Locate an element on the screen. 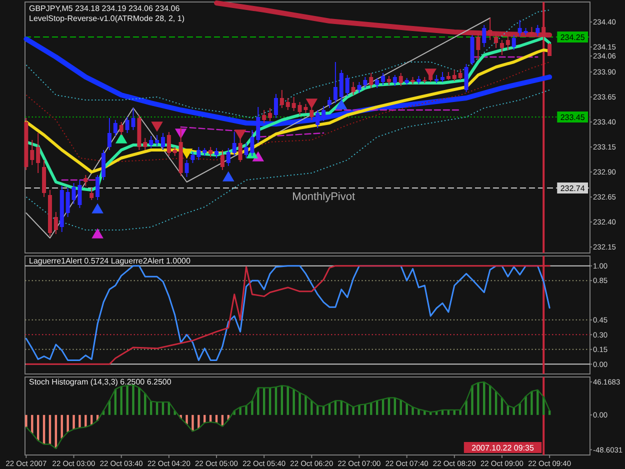 The image size is (625, 469). ref-line-label: 234.25 is located at coordinates (573, 37).